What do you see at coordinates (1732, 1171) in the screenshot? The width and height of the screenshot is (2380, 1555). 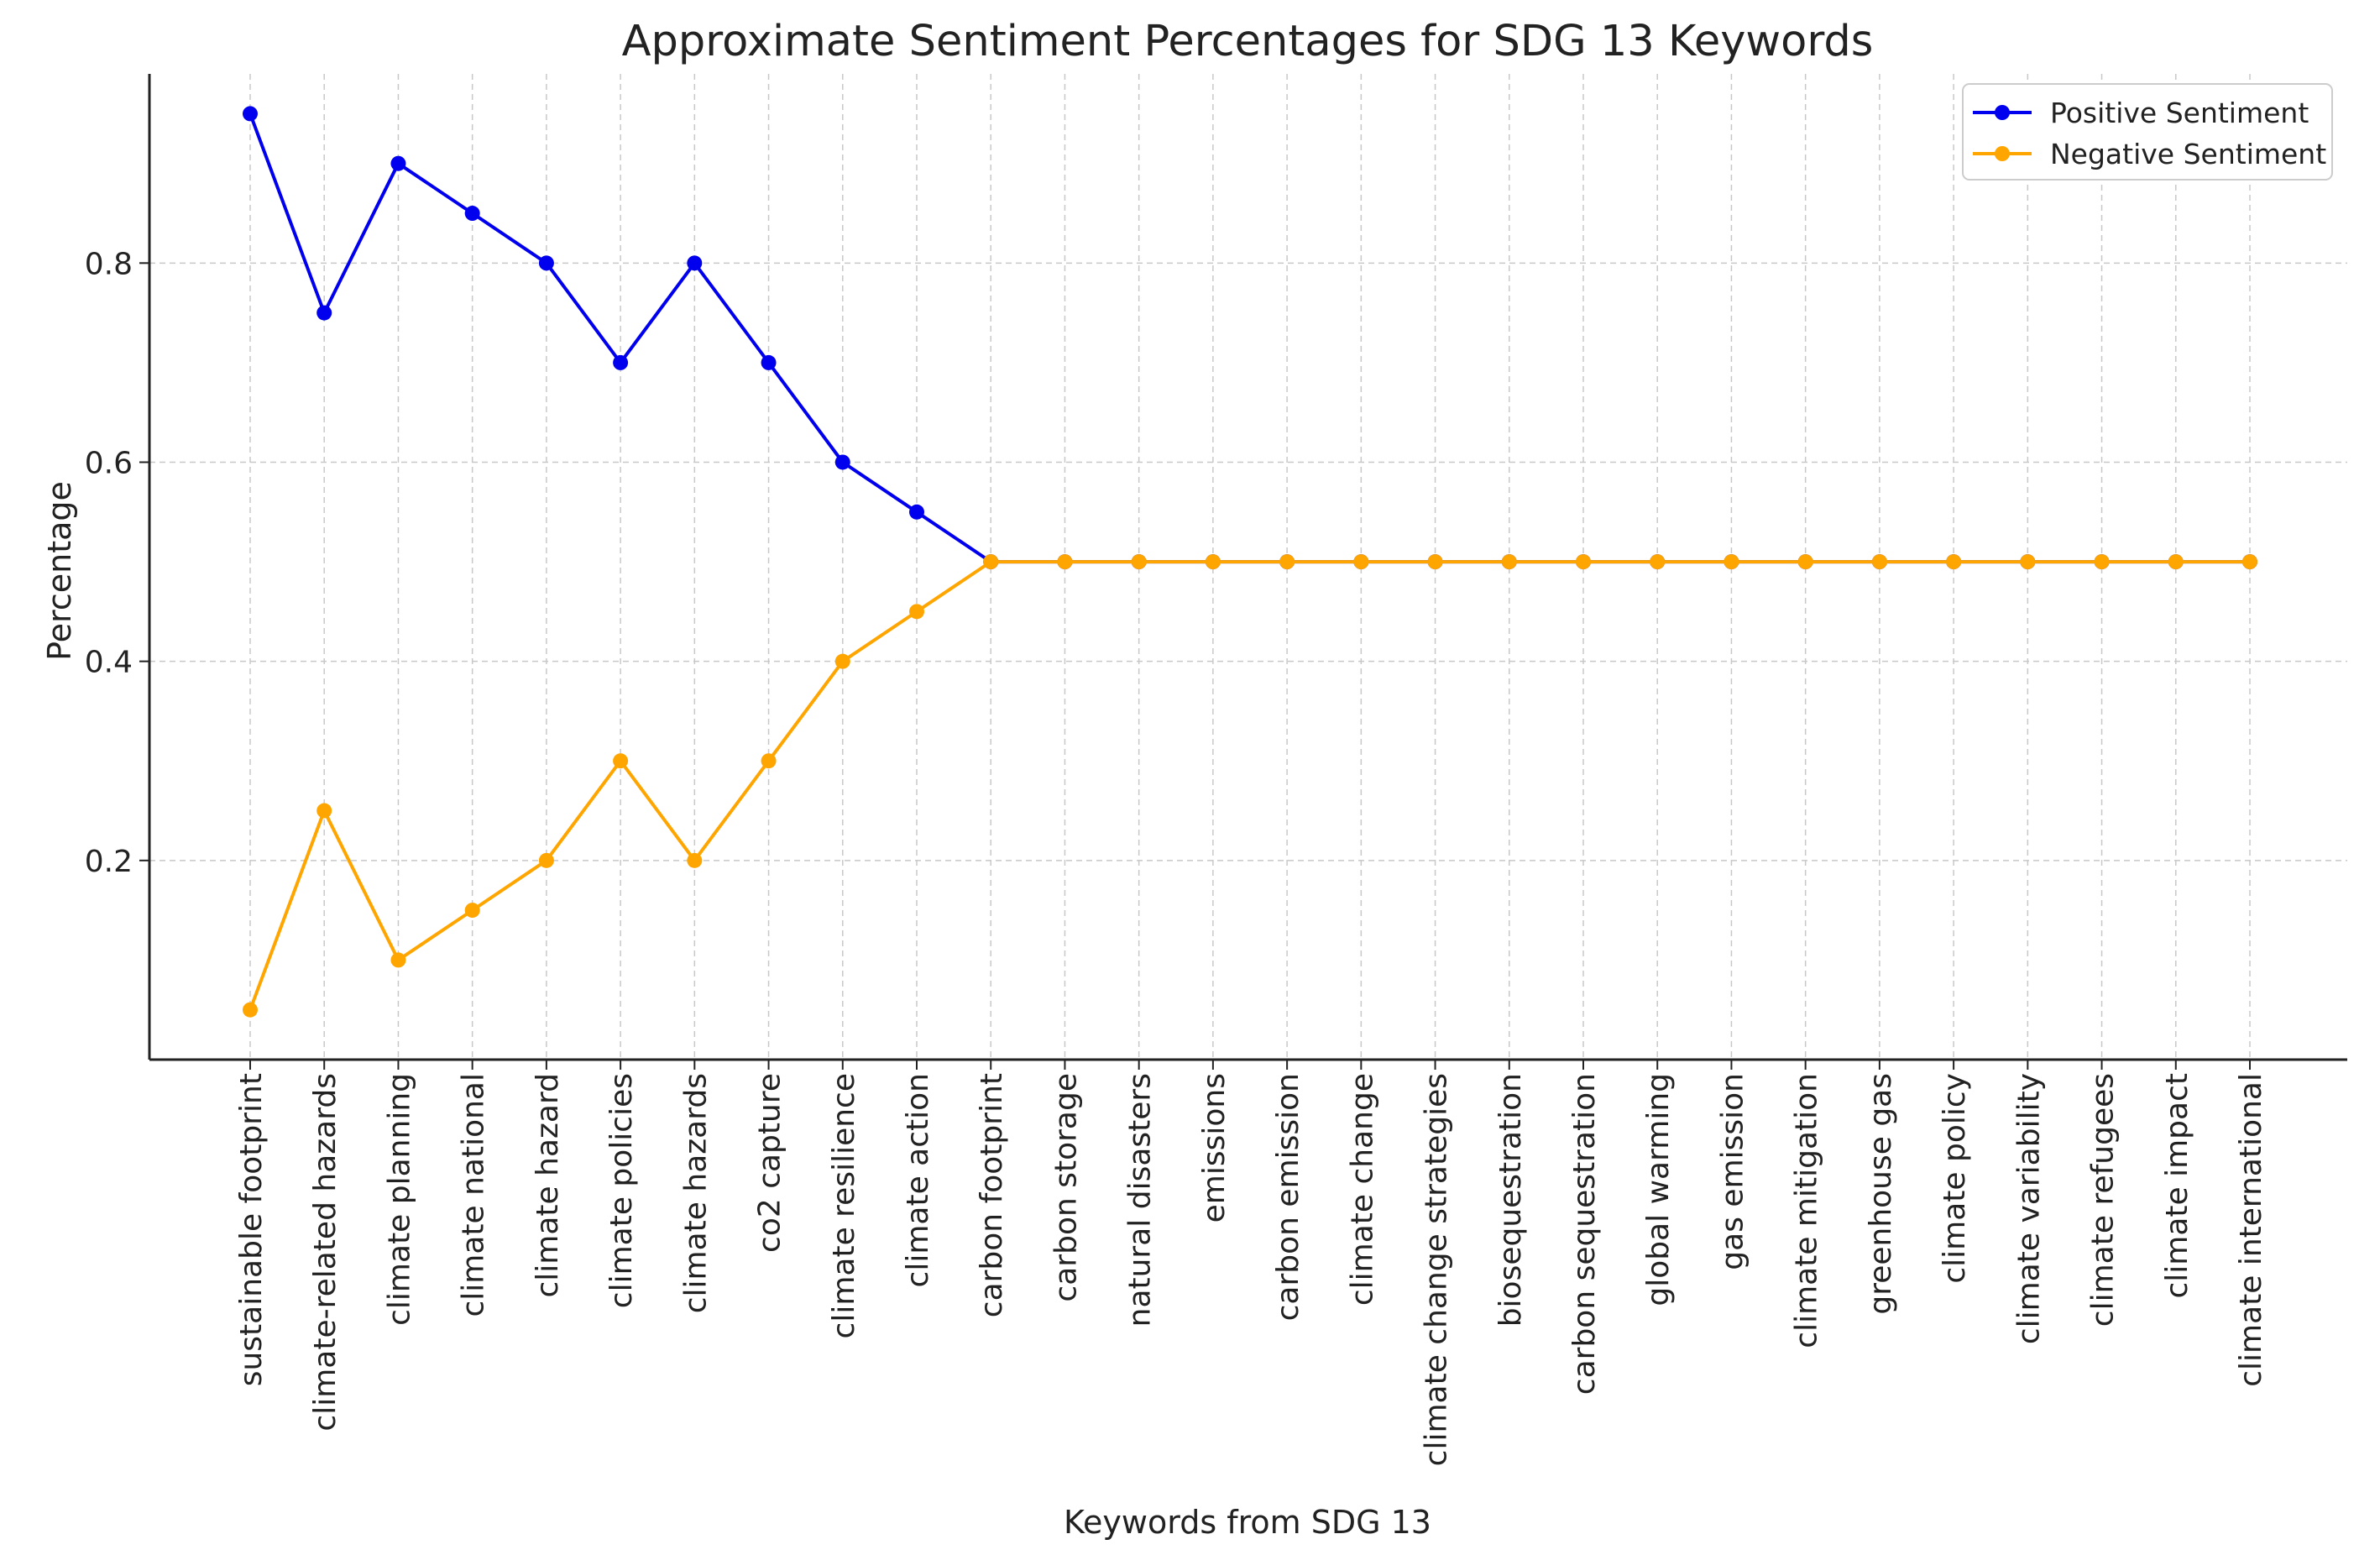 I see `x-tick-label: gas emission` at bounding box center [1732, 1171].